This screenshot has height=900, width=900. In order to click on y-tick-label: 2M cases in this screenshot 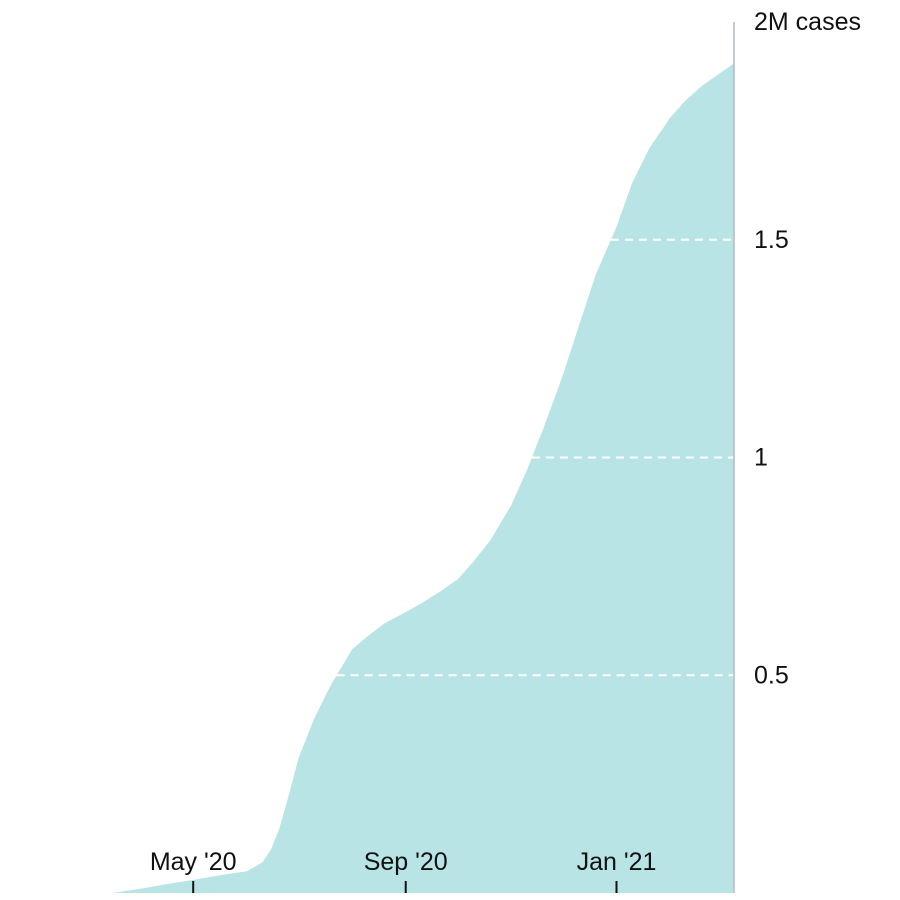, I will do `click(807, 22)`.